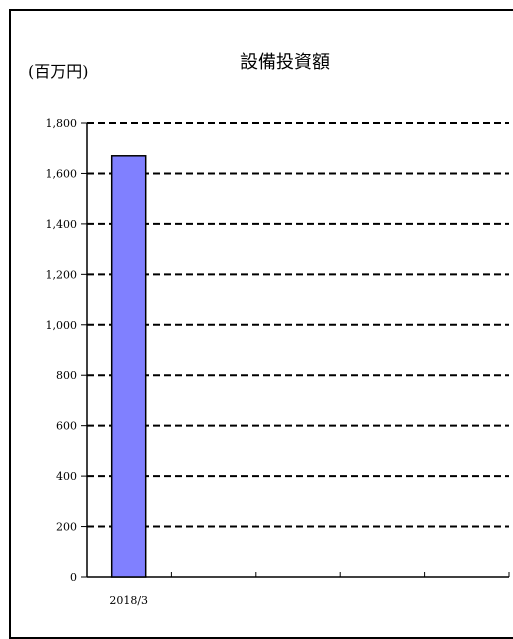 This screenshot has height=639, width=513. Describe the element at coordinates (66, 375) in the screenshot. I see `y-tick-label: 800` at that location.